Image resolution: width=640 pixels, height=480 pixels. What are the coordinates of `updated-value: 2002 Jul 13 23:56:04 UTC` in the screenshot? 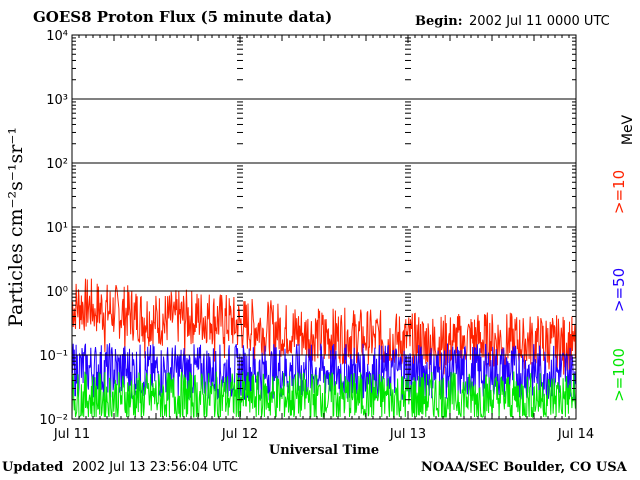 It's located at (155, 467).